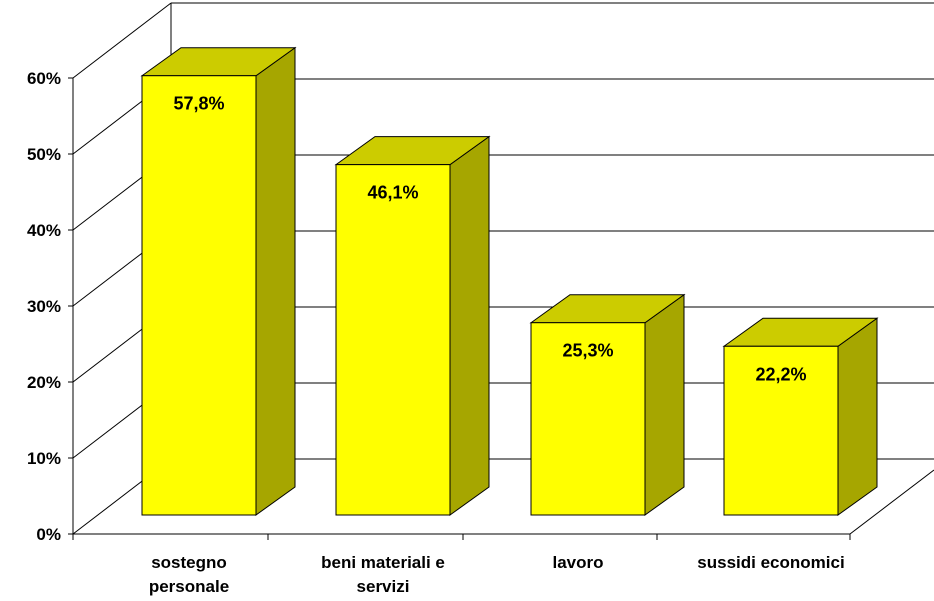 The width and height of the screenshot is (934, 601). I want to click on y-axis-ticks: 0% 10% 20% 30% 40% 50% 60%, so click(50, 306).